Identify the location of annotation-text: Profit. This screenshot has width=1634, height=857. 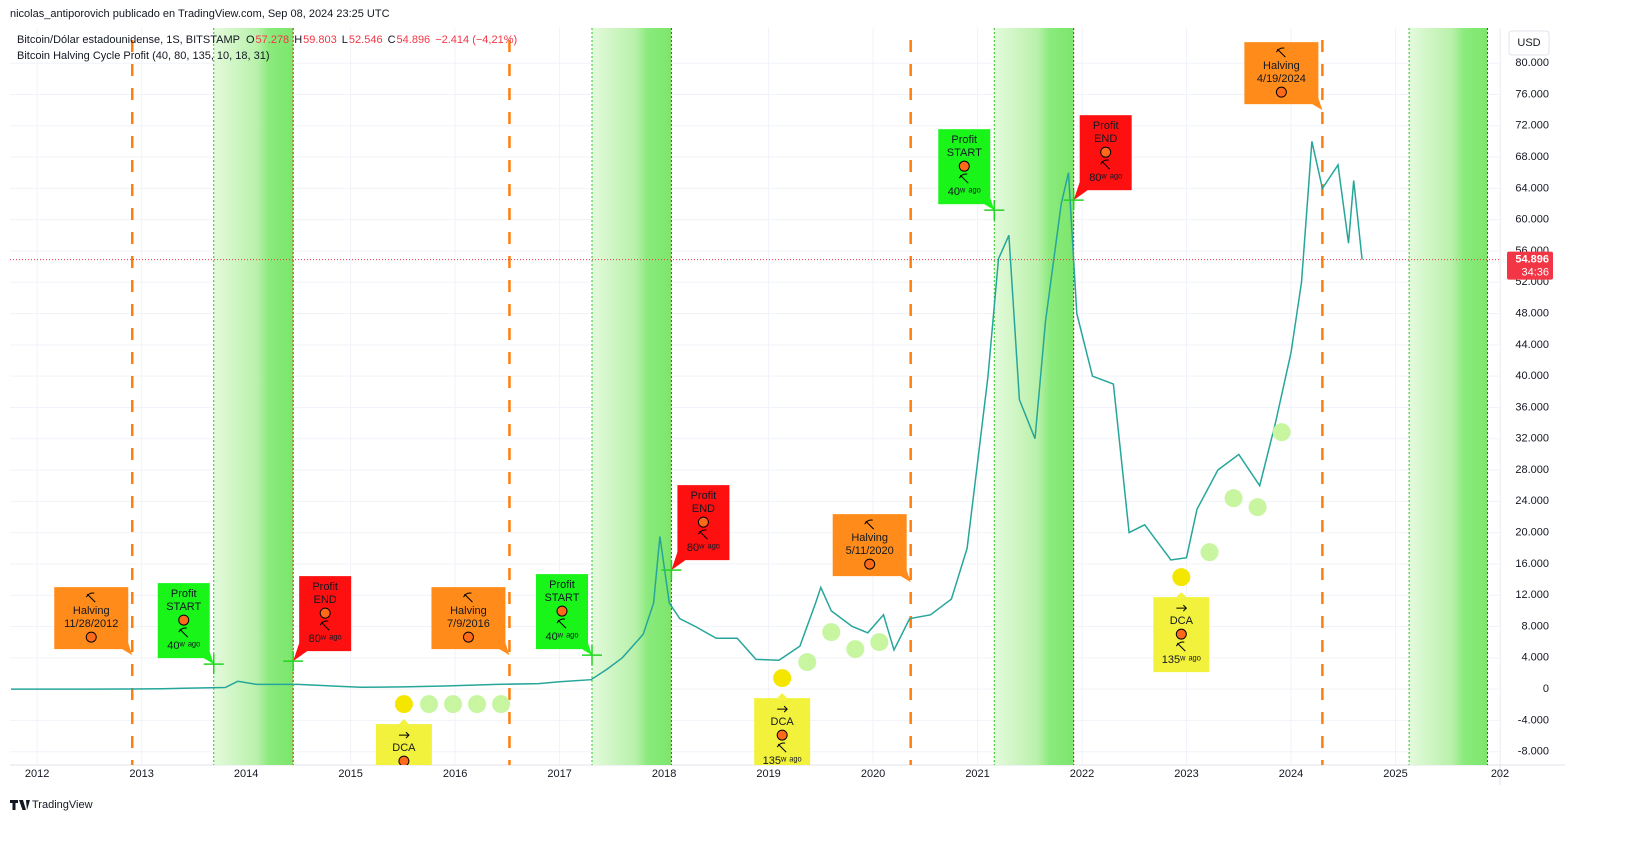
(704, 496).